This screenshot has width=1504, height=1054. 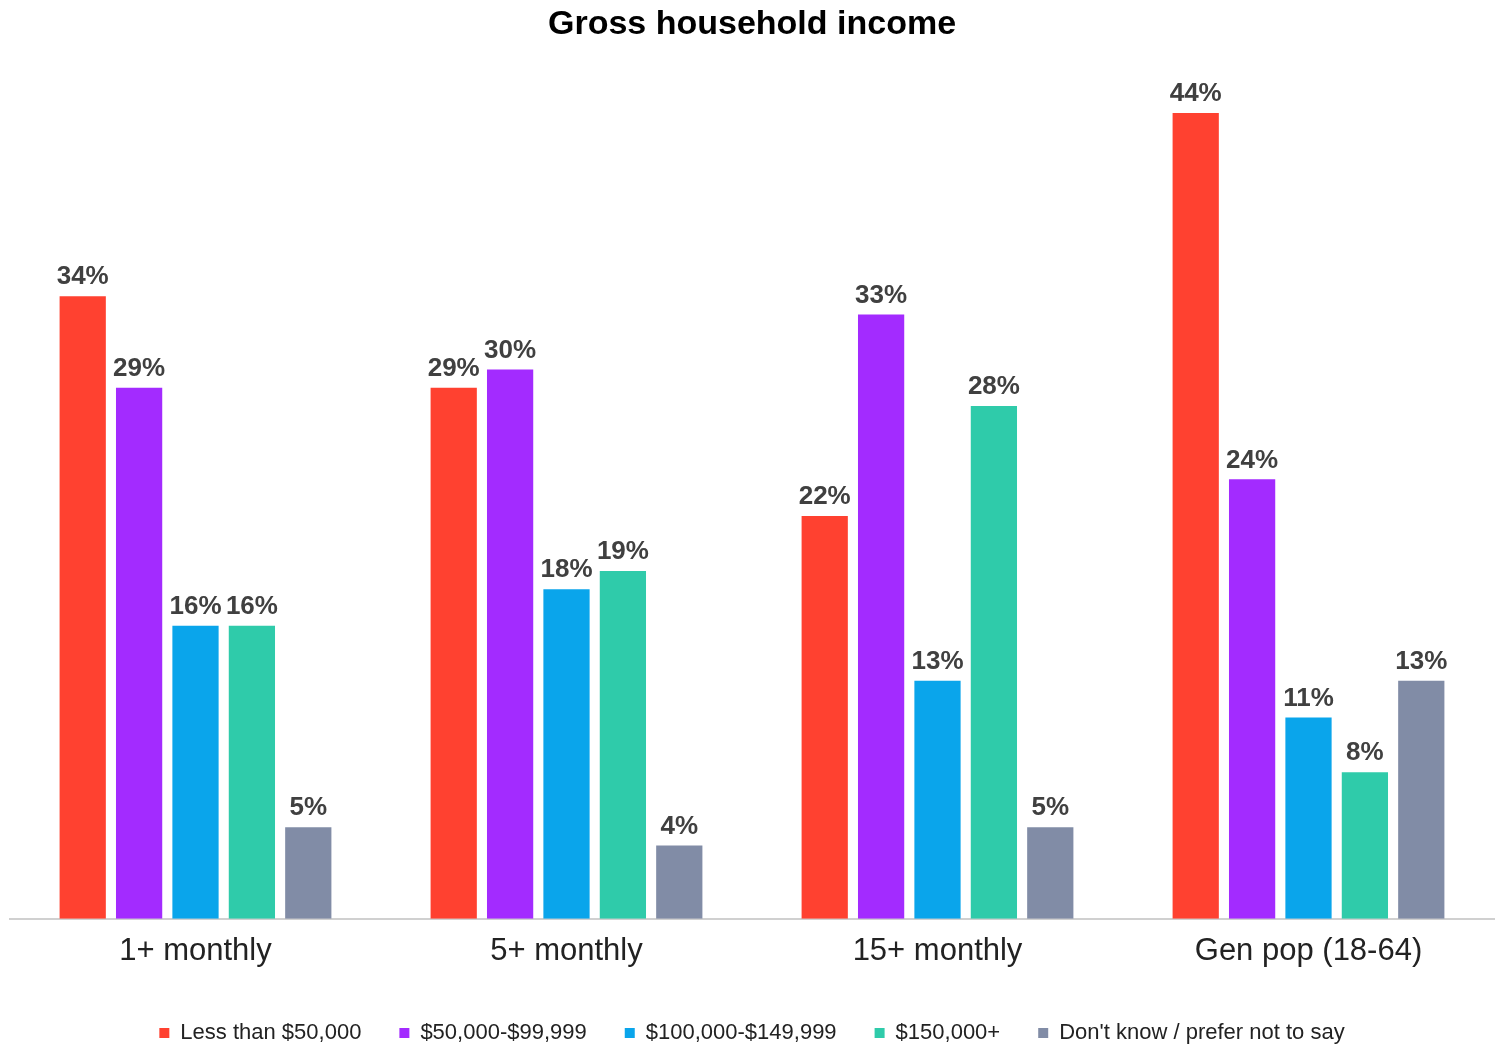 I want to click on data-label: 11%, so click(x=1308, y=696).